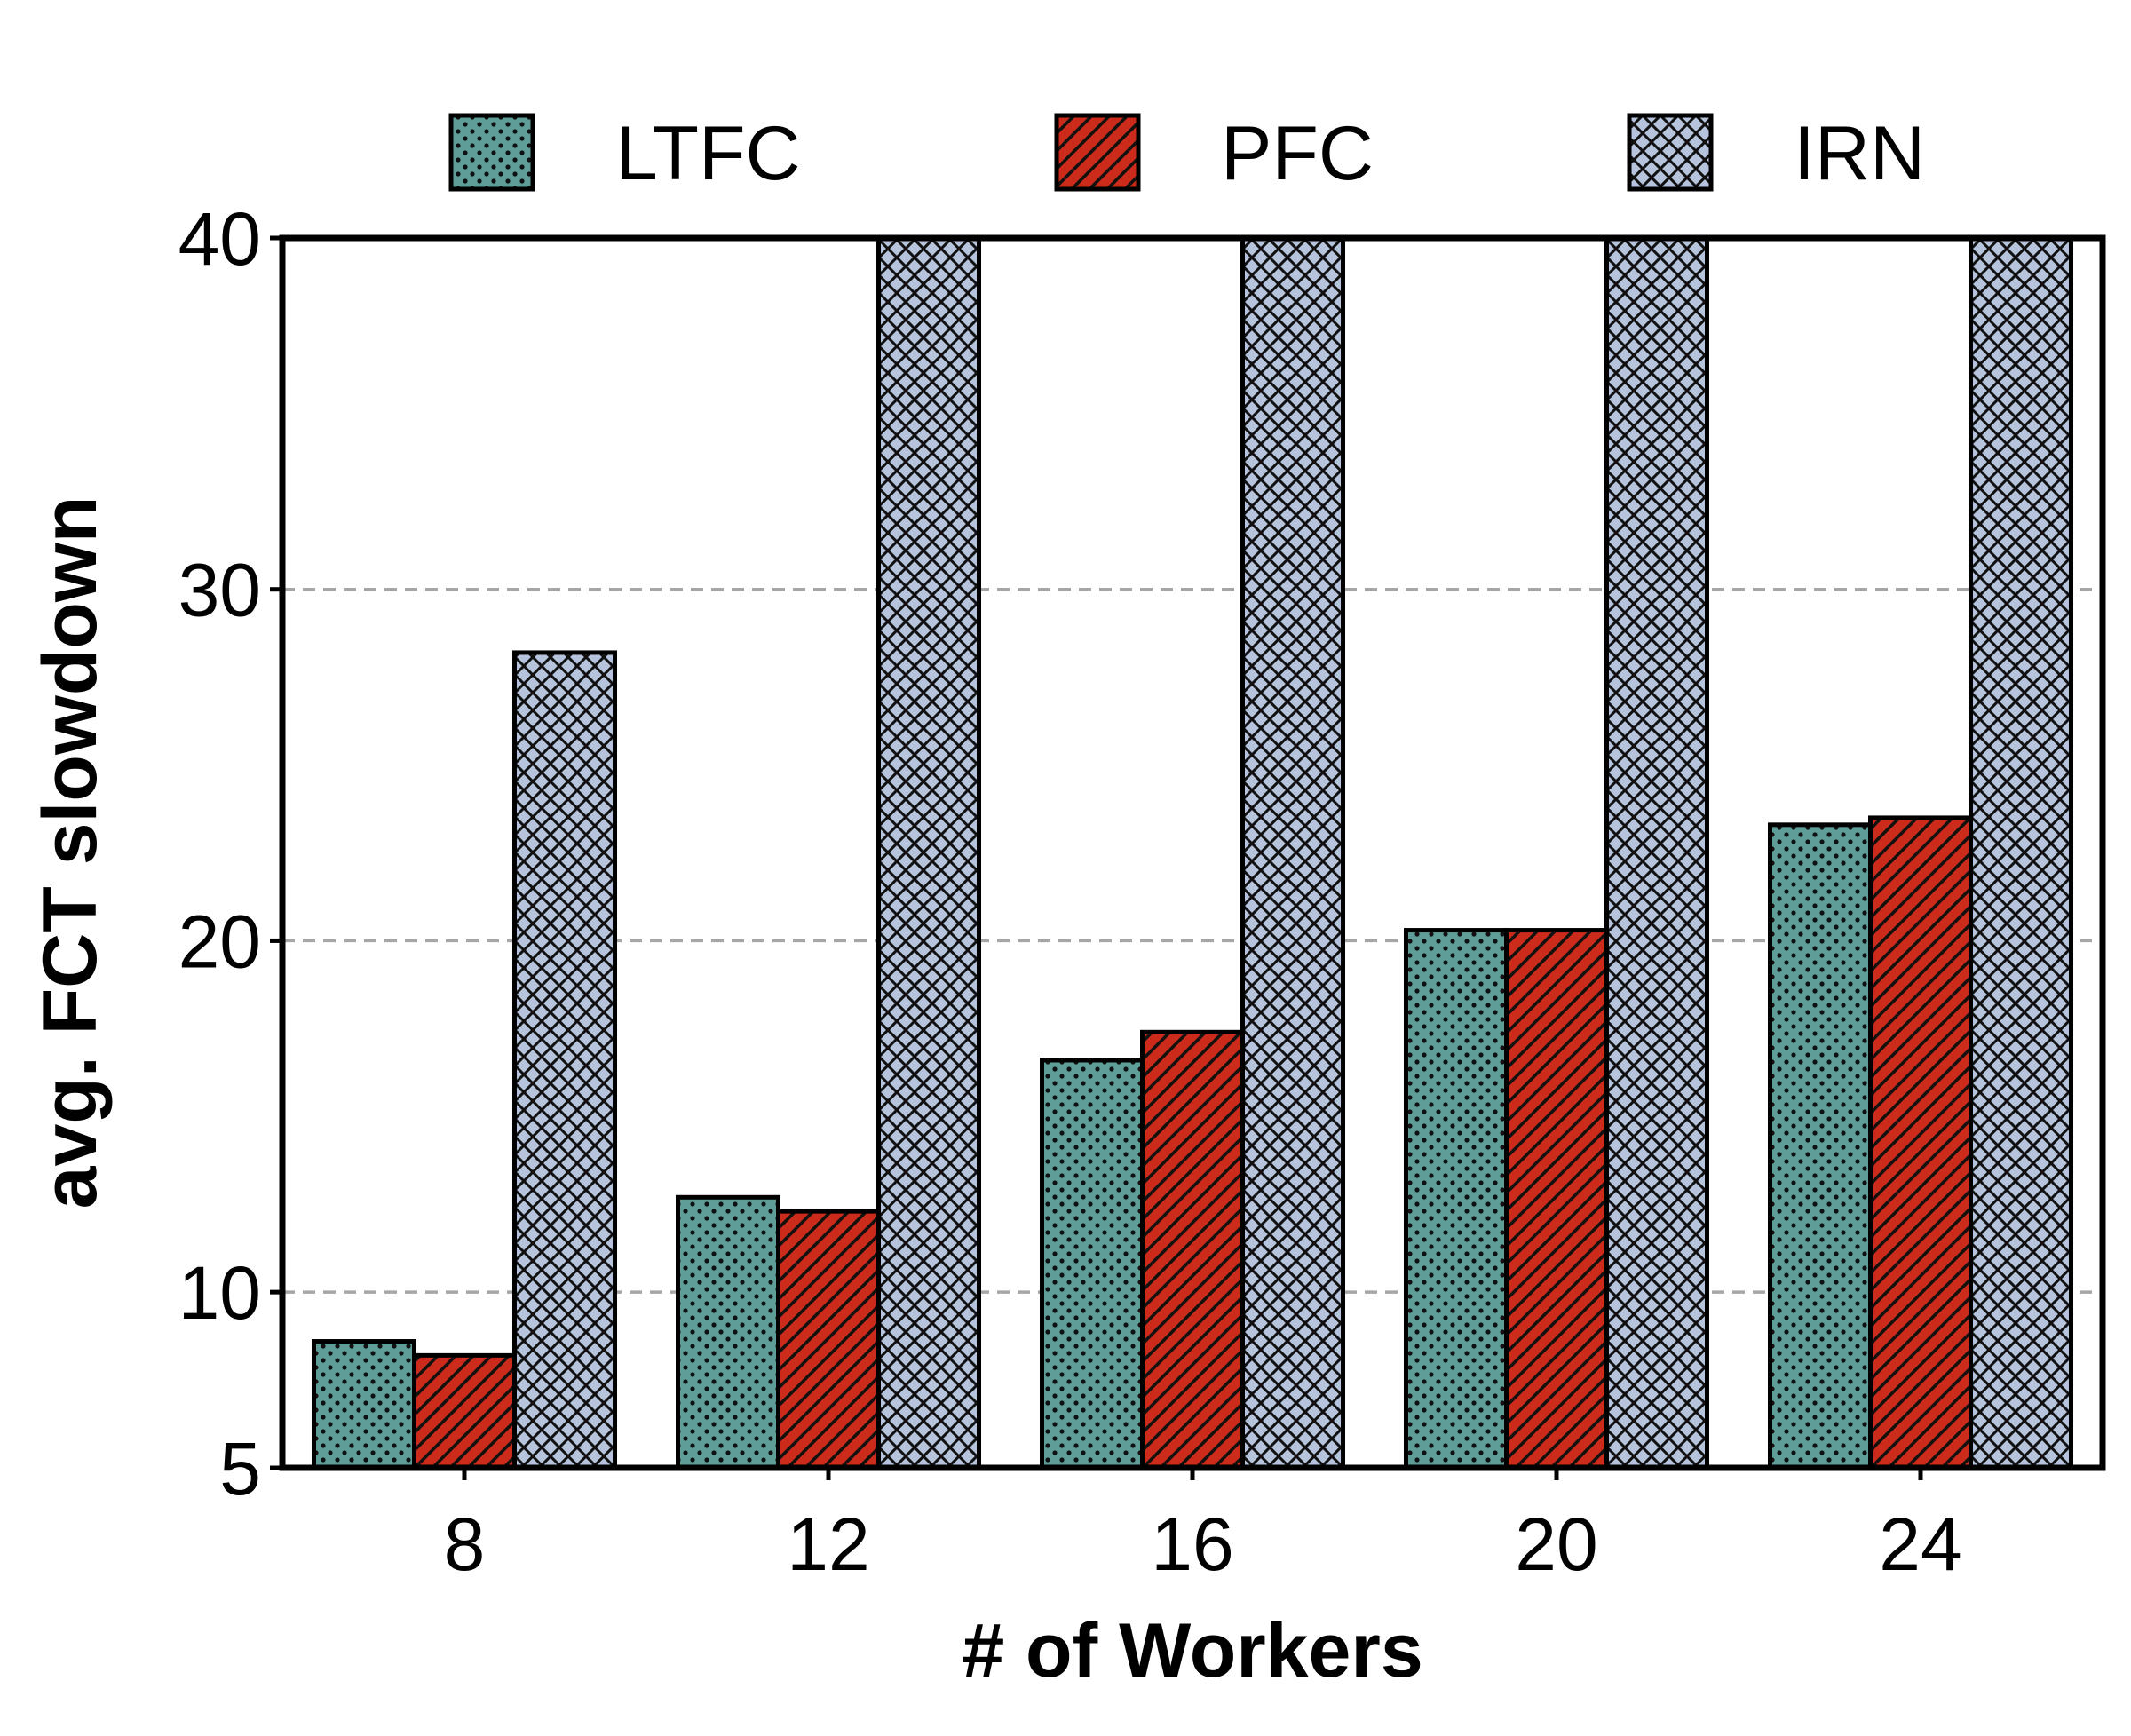 This screenshot has width=2131, height=1736. Describe the element at coordinates (708, 153) in the screenshot. I see `legend-label-ltfc: LTFC` at that location.